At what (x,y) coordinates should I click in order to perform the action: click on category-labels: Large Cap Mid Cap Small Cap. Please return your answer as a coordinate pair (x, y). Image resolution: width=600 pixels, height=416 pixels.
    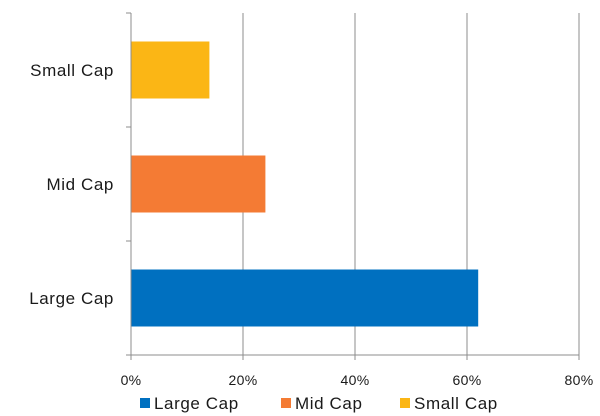
    Looking at the image, I should click on (71, 184).